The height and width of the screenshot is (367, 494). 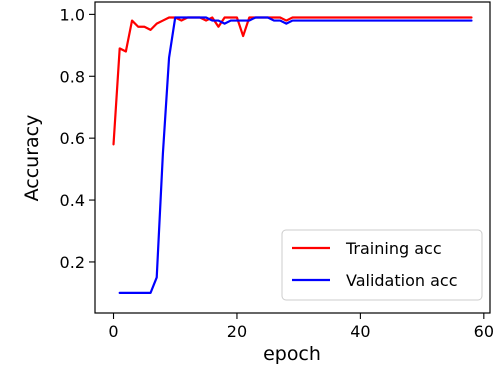 What do you see at coordinates (32, 158) in the screenshot?
I see `y-axis-label: Accuracy` at bounding box center [32, 158].